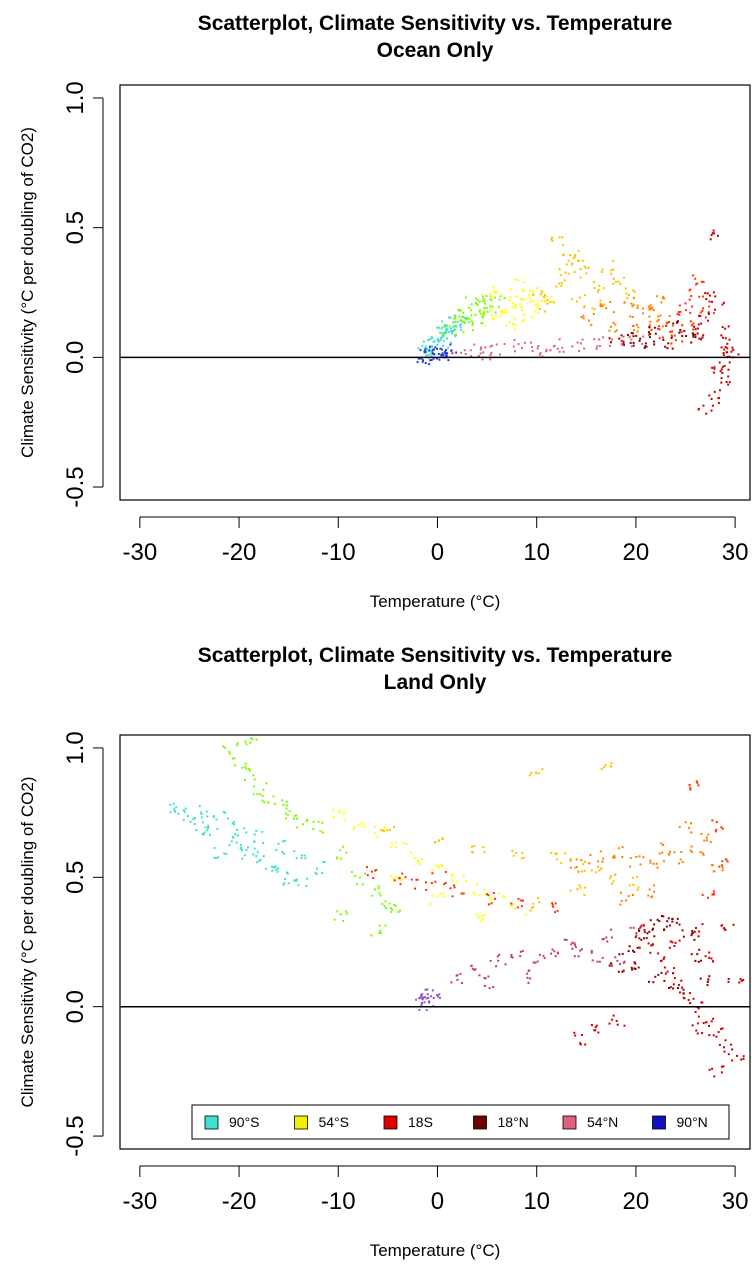 This screenshot has height=1265, width=752. I want to click on y-tick-label: 0.0, so click(75, 357).